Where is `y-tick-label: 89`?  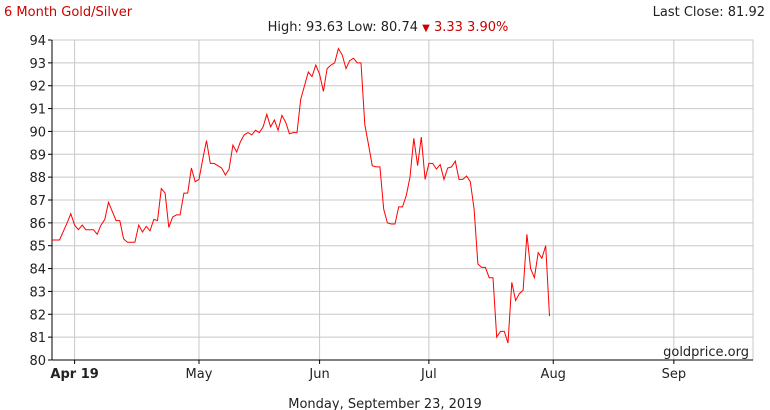 y-tick-label: 89 is located at coordinates (37, 155).